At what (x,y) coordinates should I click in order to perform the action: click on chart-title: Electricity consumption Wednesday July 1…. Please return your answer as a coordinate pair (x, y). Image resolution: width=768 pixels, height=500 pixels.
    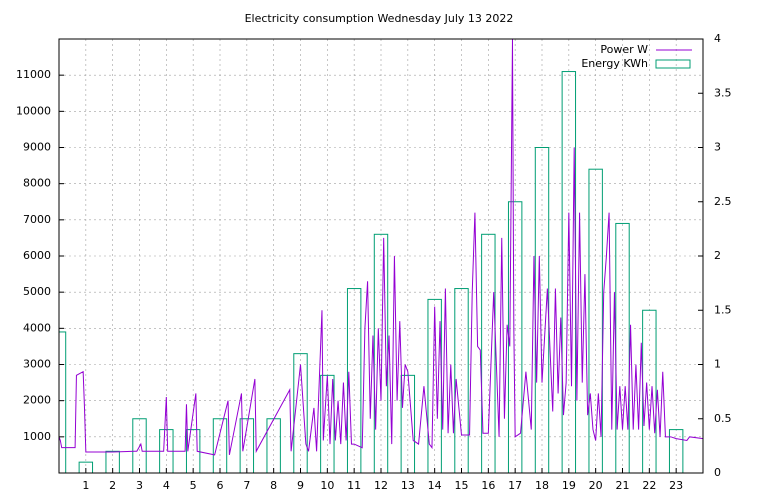
    Looking at the image, I should click on (379, 18).